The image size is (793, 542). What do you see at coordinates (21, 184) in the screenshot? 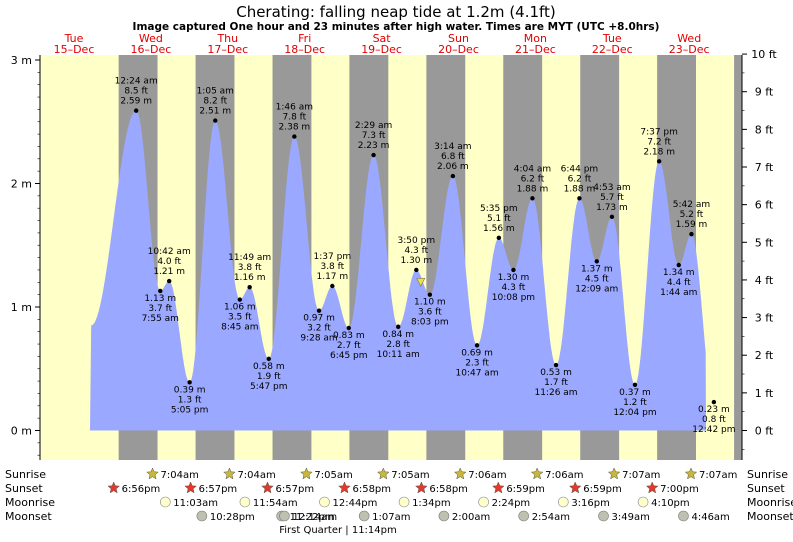
I see `left-tick-label: 2 m` at bounding box center [21, 184].